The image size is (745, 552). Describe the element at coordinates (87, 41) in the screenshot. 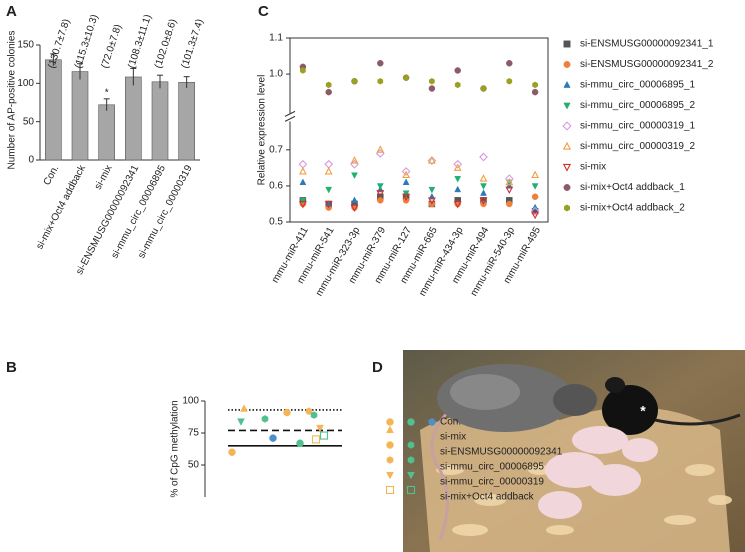

I see `value-label: (115.3±10.3)` at that location.